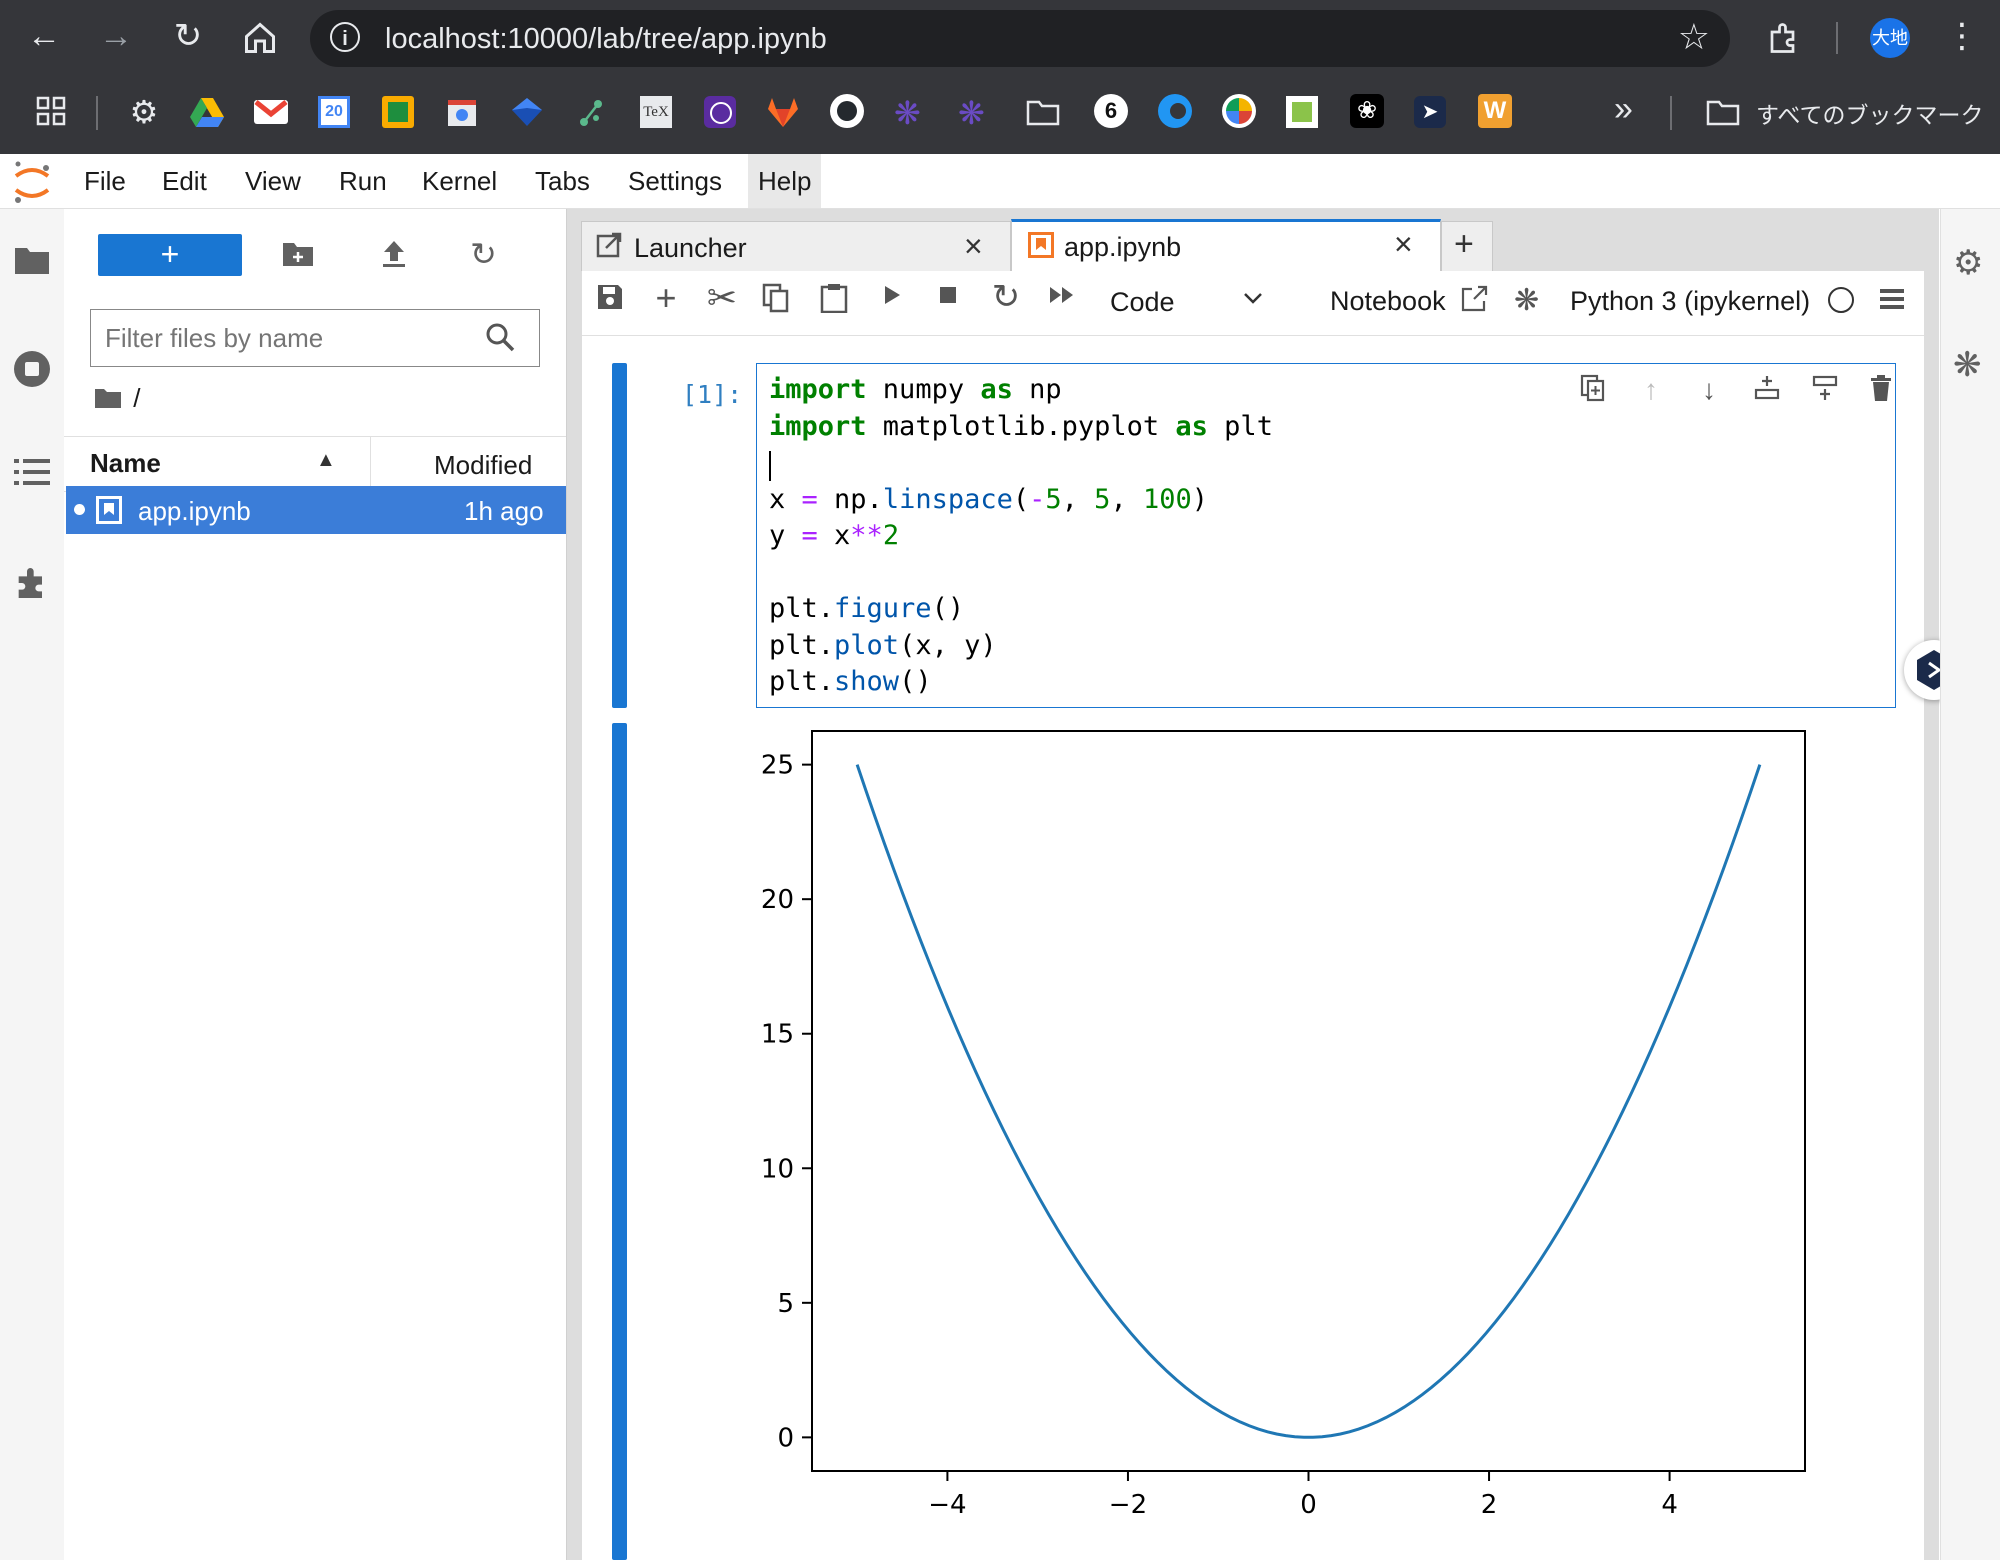 This screenshot has height=1560, width=2000. What do you see at coordinates (144, 112) in the screenshot?
I see `gear-icon: ⚙` at bounding box center [144, 112].